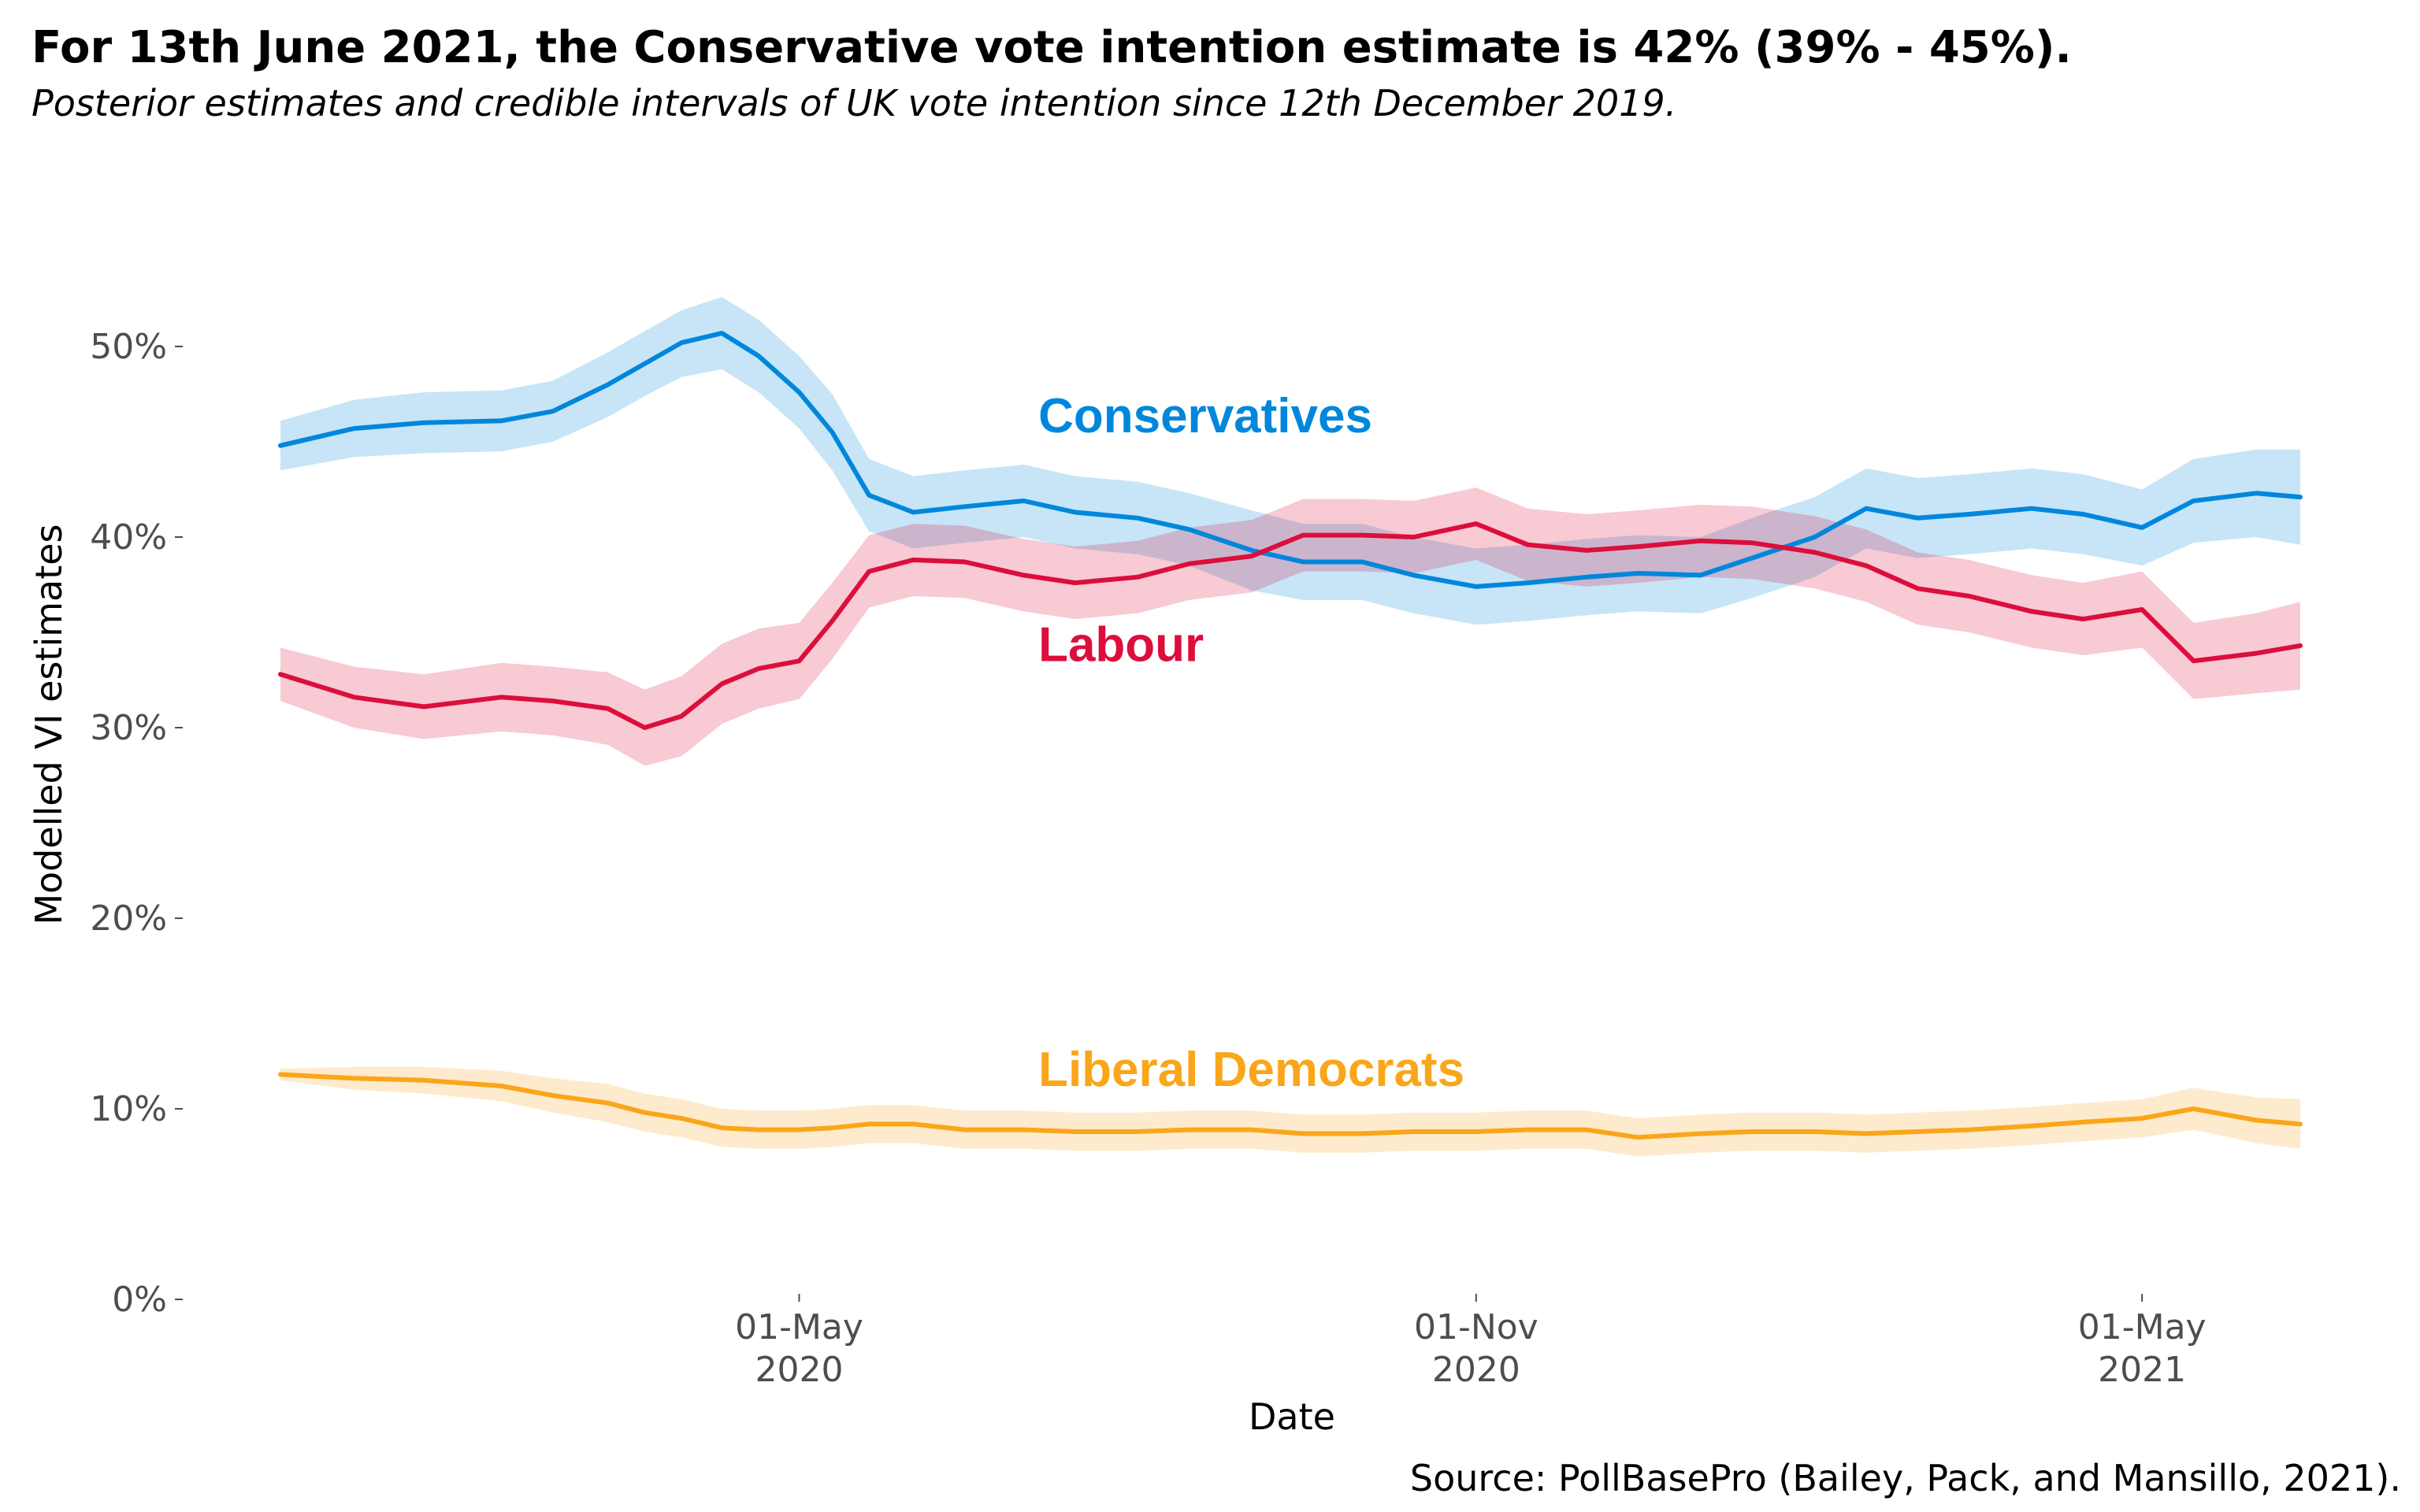 Image resolution: width=2420 pixels, height=1512 pixels. Describe the element at coordinates (1121, 644) in the screenshot. I see `labour-label: Labour` at that location.